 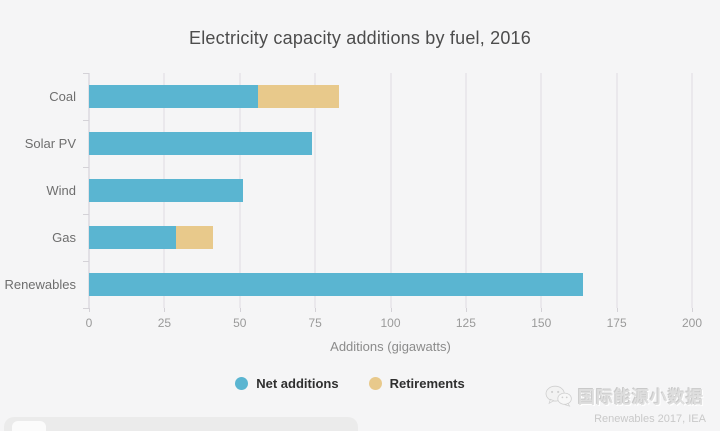 I want to click on bottom-card-edge, so click(x=181, y=424).